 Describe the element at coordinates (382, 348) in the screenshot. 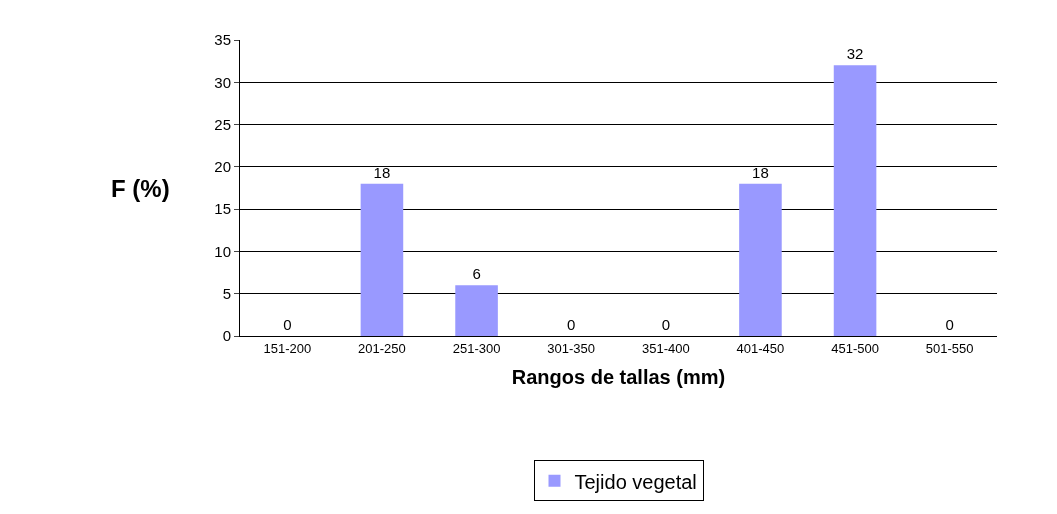

I see `x-tick-label: 201-250` at that location.